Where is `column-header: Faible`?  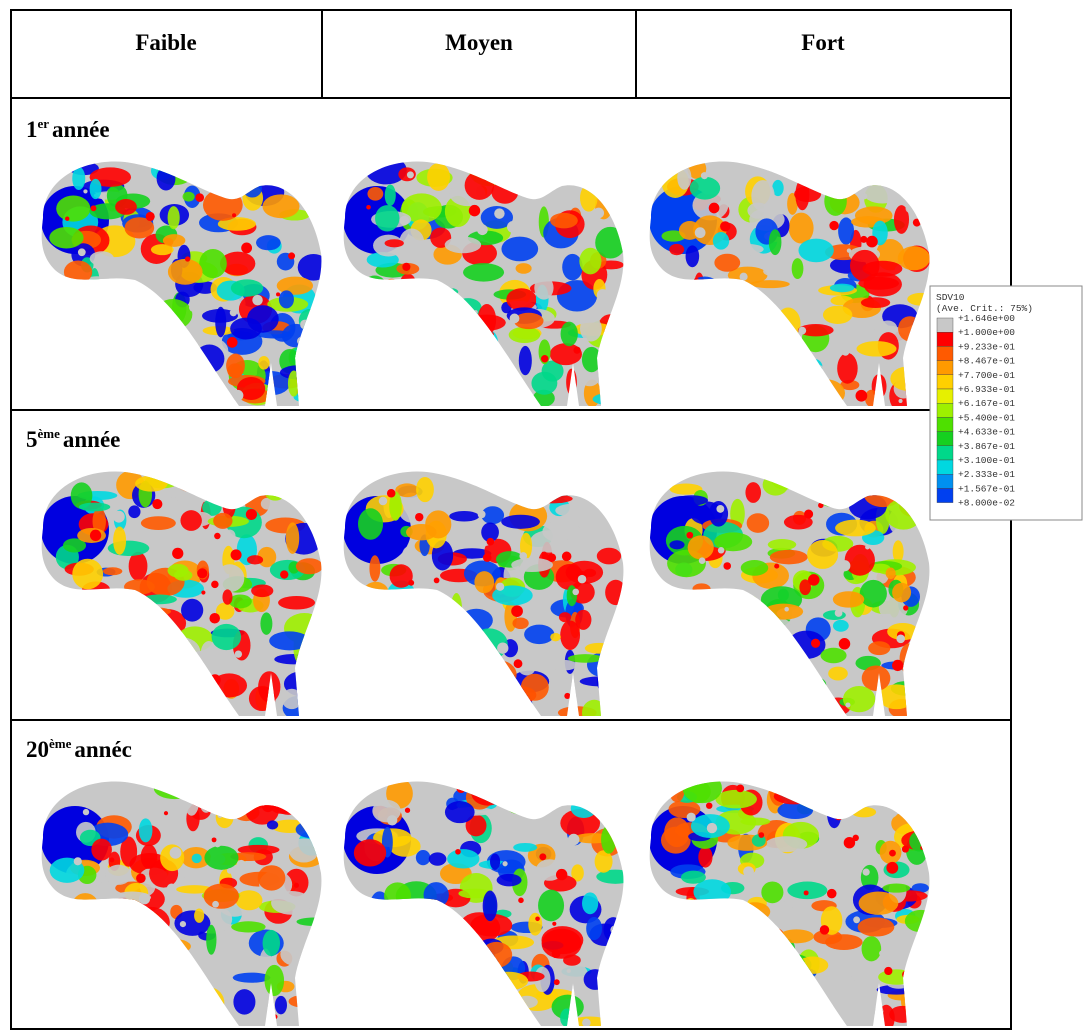 column-header: Faible is located at coordinates (165, 42).